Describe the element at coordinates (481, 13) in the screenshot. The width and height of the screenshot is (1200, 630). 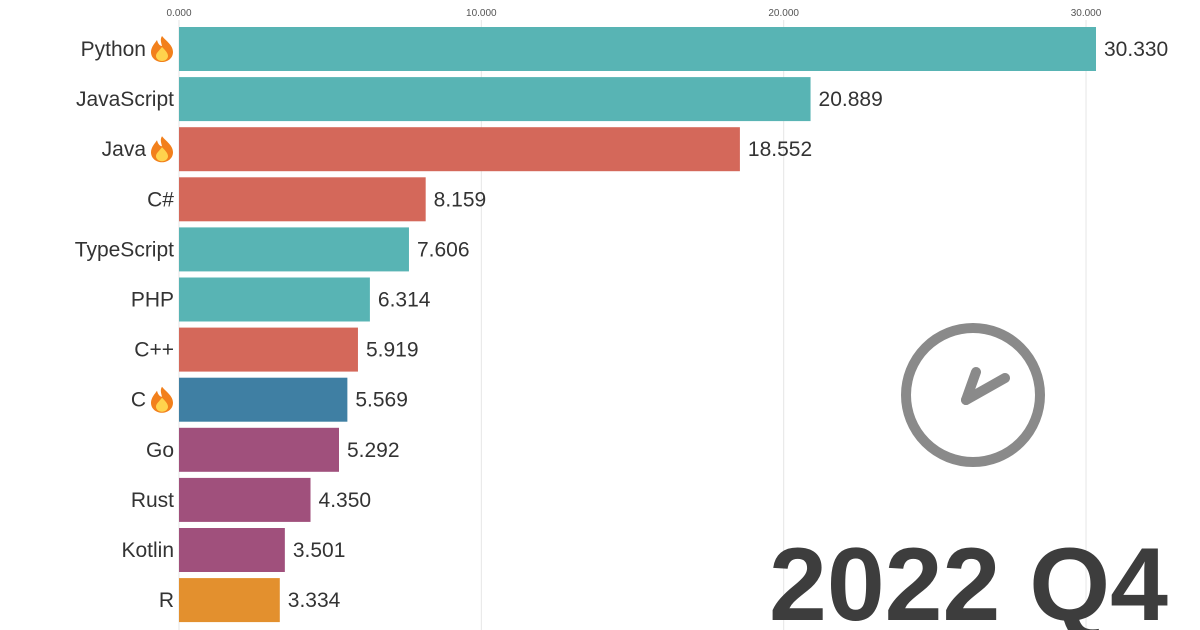
I see `x-tick-label: 10.000` at that location.